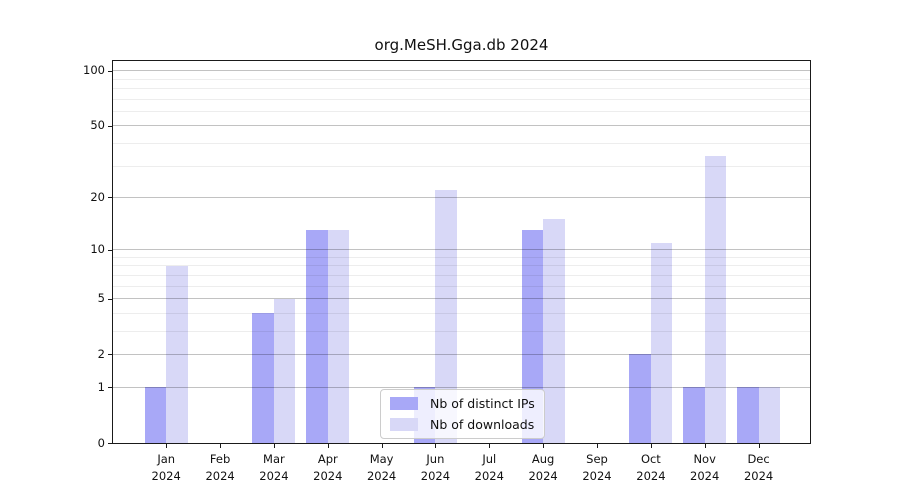 The width and height of the screenshot is (900, 500). What do you see at coordinates (769, 415) in the screenshot?
I see `bar-nb-of-downloads-dec` at bounding box center [769, 415].